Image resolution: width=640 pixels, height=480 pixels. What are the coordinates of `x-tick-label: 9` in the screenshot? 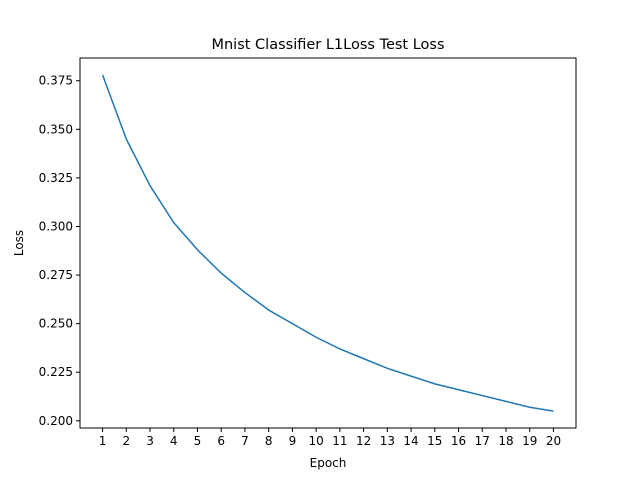 It's located at (293, 441).